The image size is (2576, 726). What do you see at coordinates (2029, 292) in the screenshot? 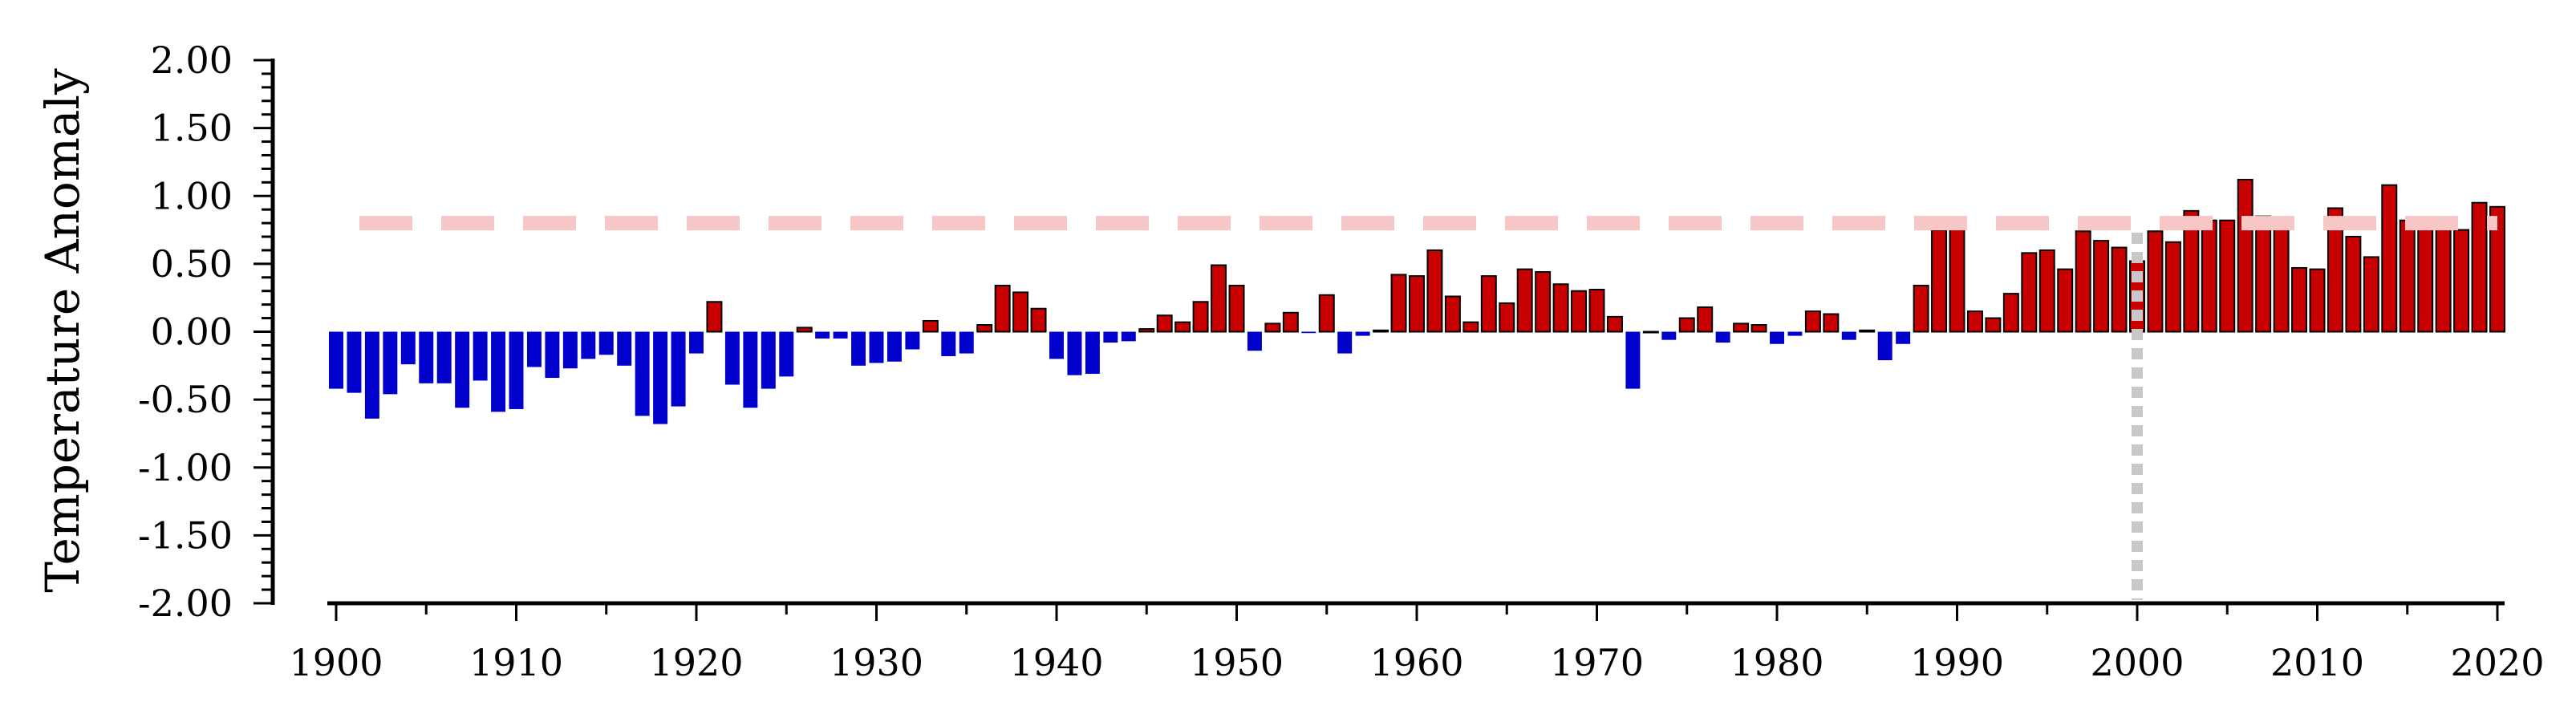
I see `bar-1994` at bounding box center [2029, 292].